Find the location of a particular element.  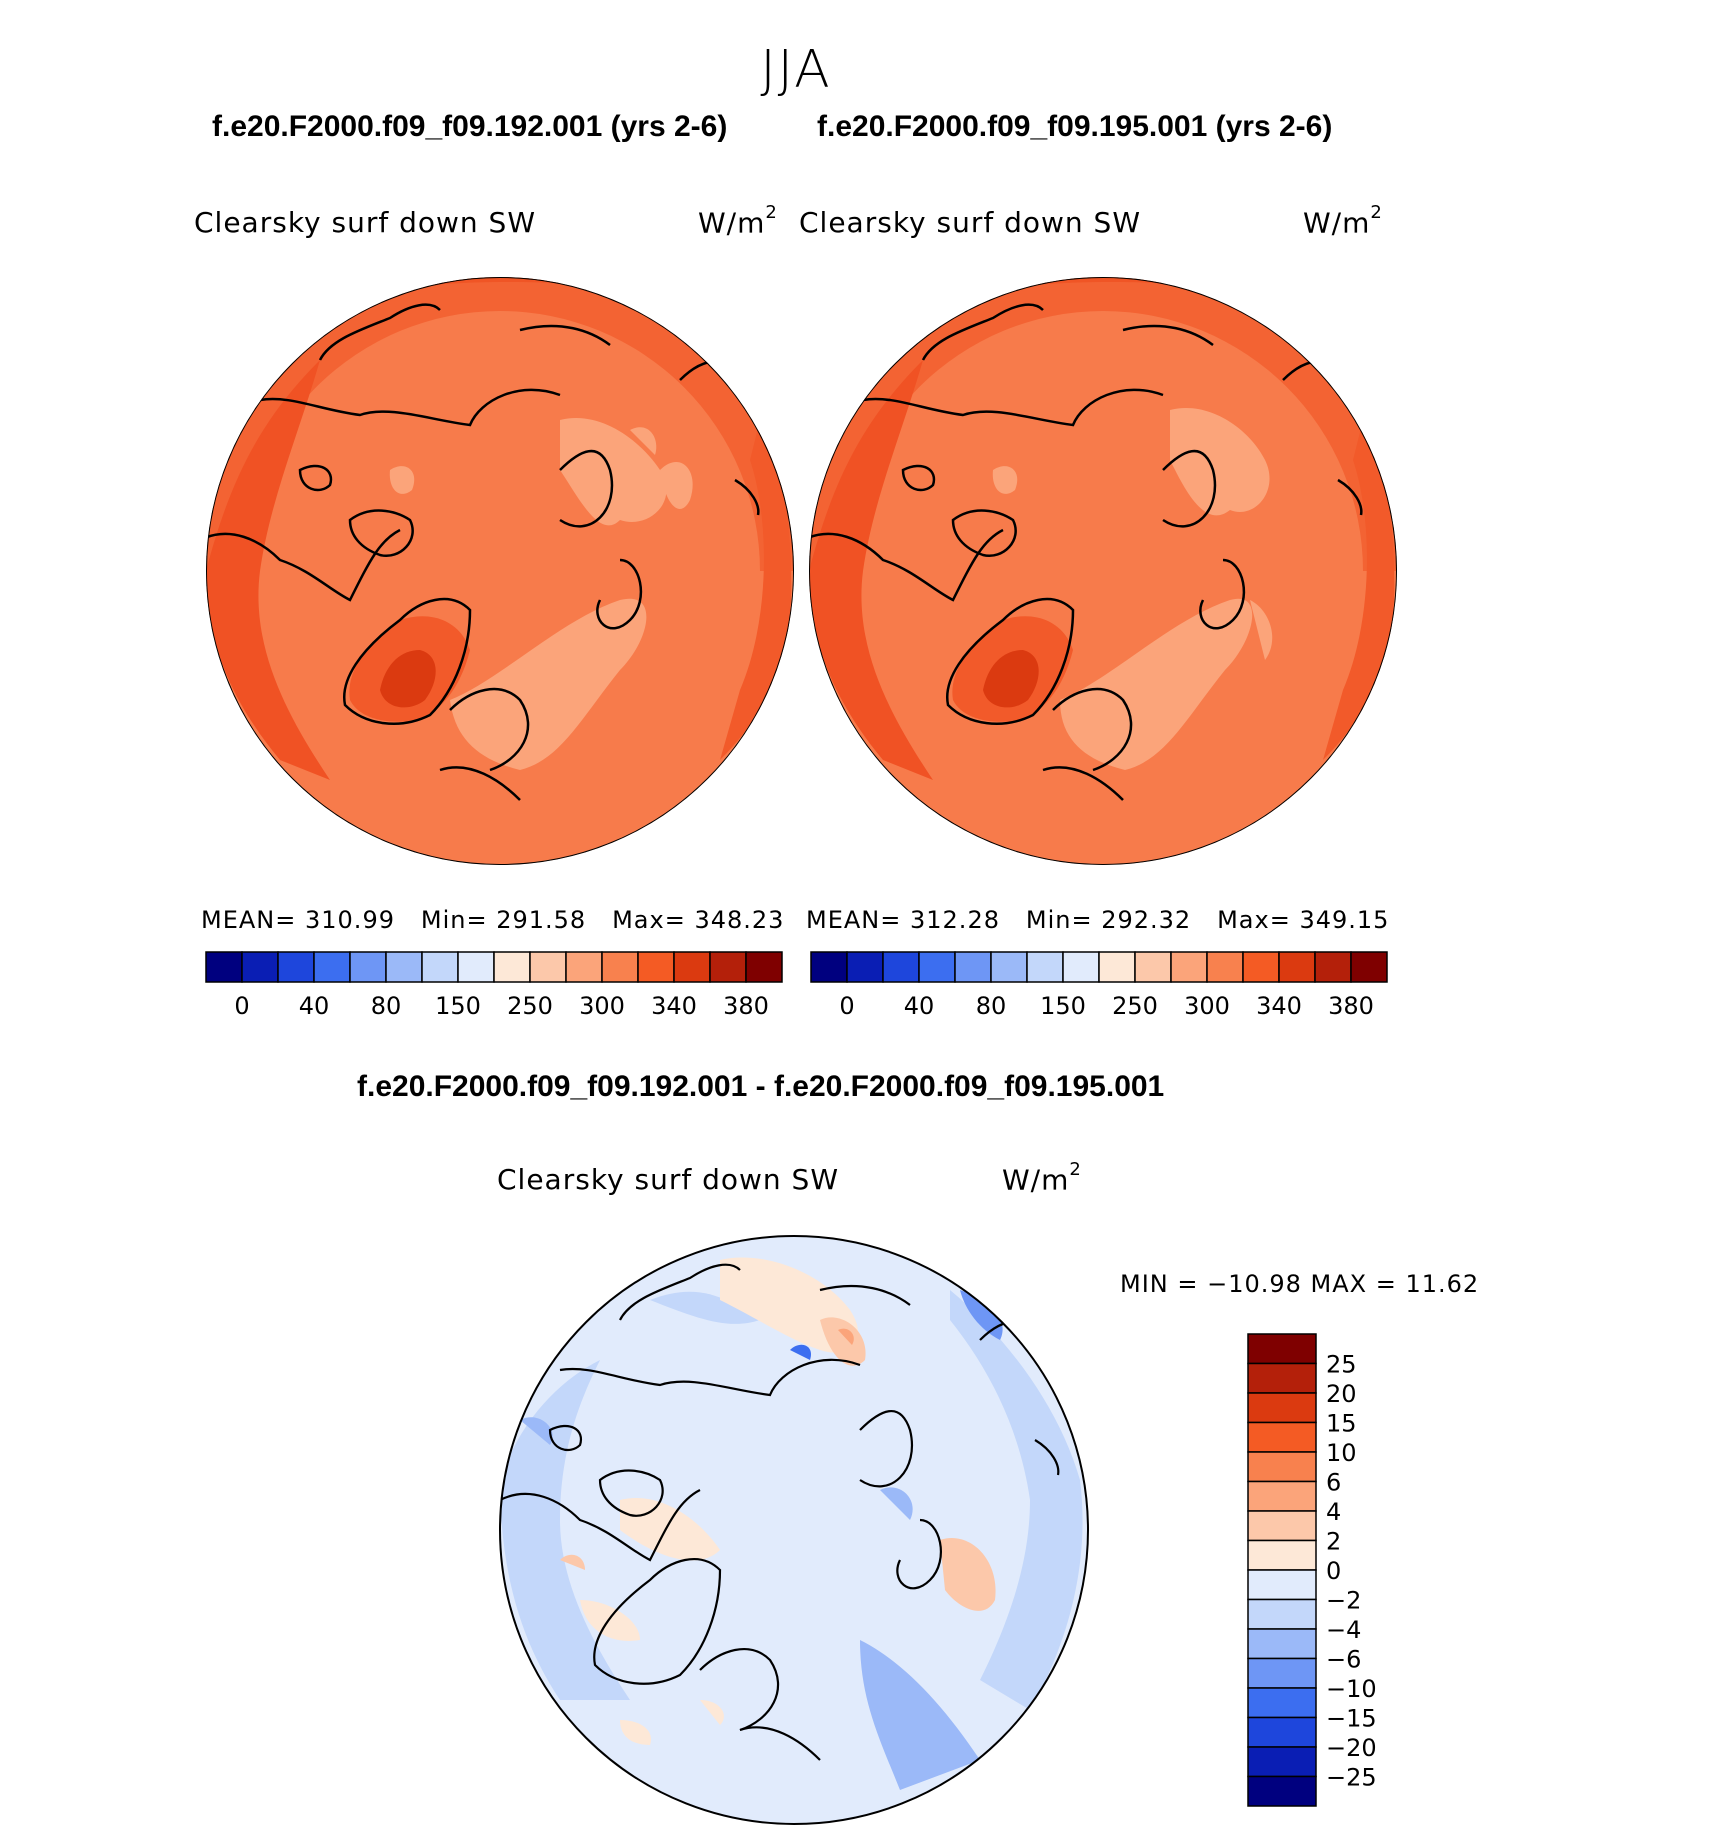

diff-minmax: MIN = −10.98 MAX = 11.62 is located at coordinates (1300, 1284).